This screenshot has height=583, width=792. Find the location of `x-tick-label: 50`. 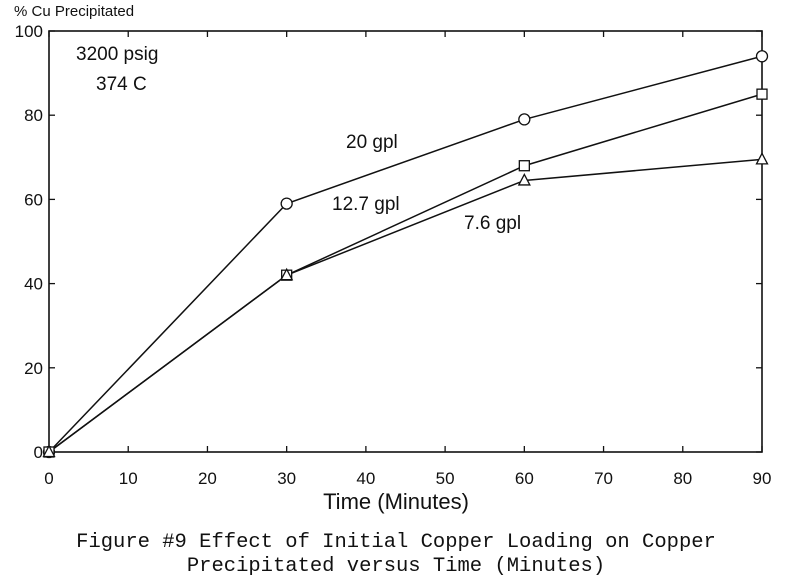

x-tick-label: 50 is located at coordinates (445, 478).